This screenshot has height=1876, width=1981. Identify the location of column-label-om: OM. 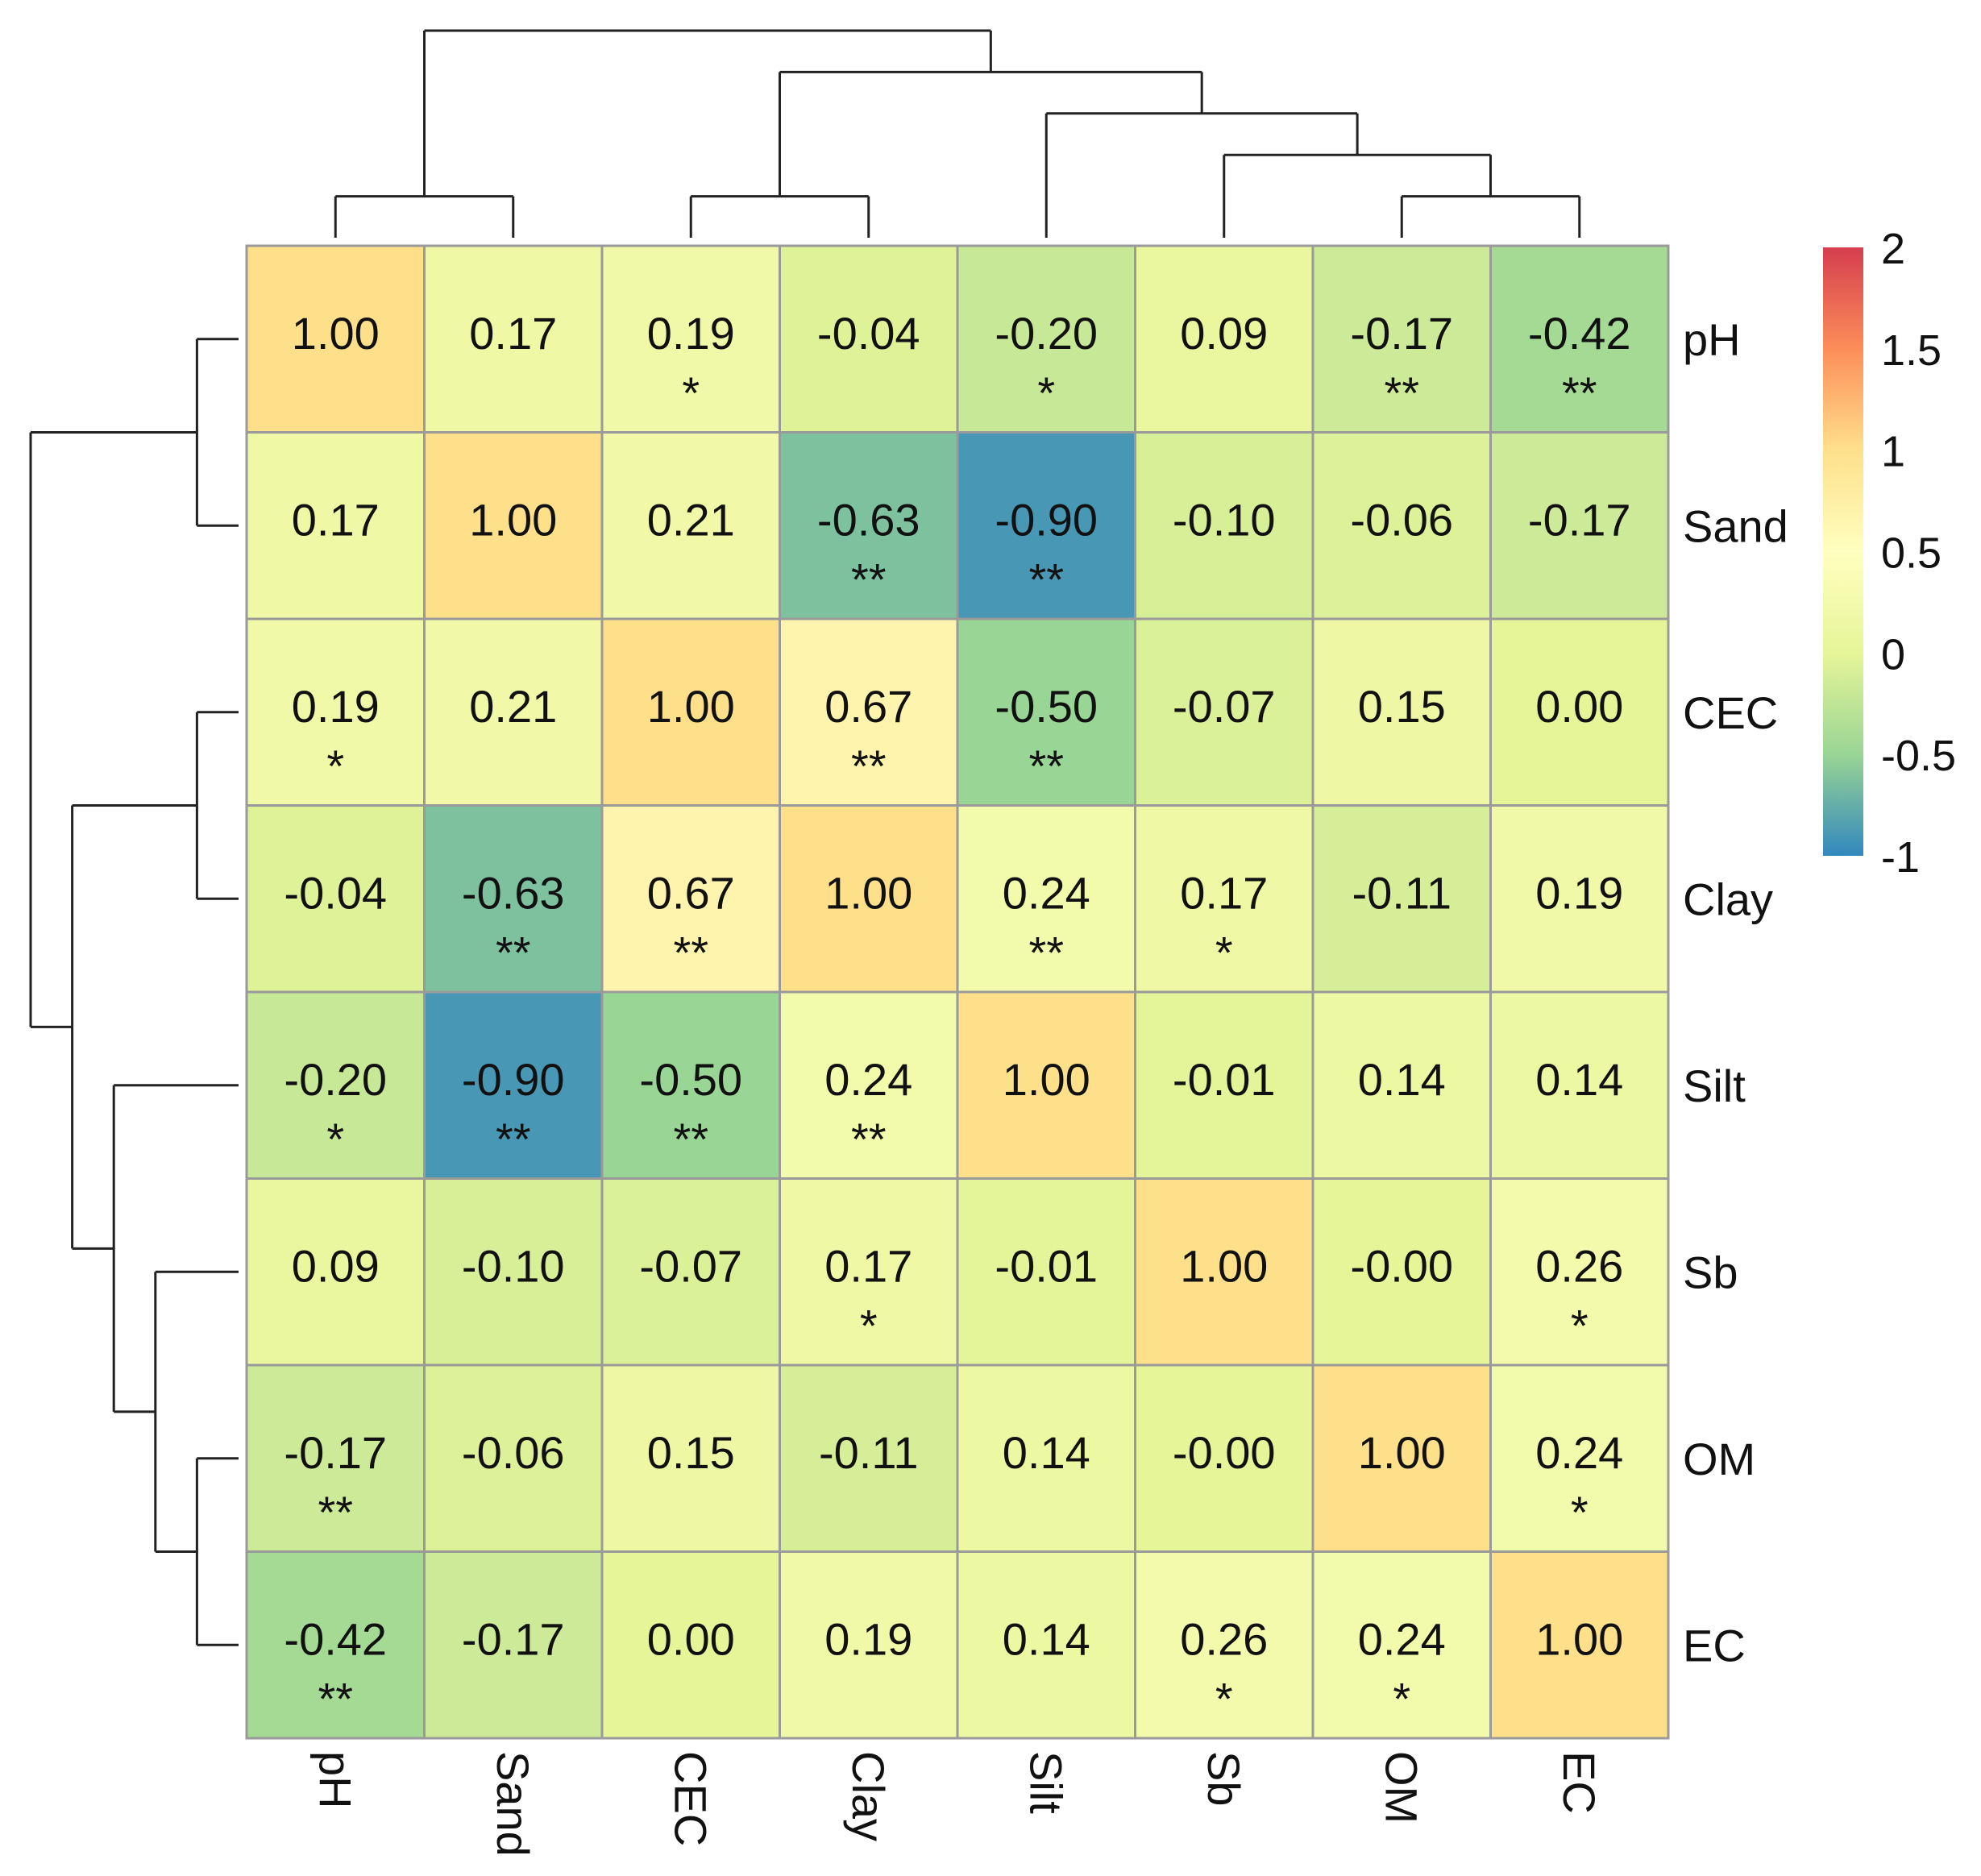
(1402, 1787).